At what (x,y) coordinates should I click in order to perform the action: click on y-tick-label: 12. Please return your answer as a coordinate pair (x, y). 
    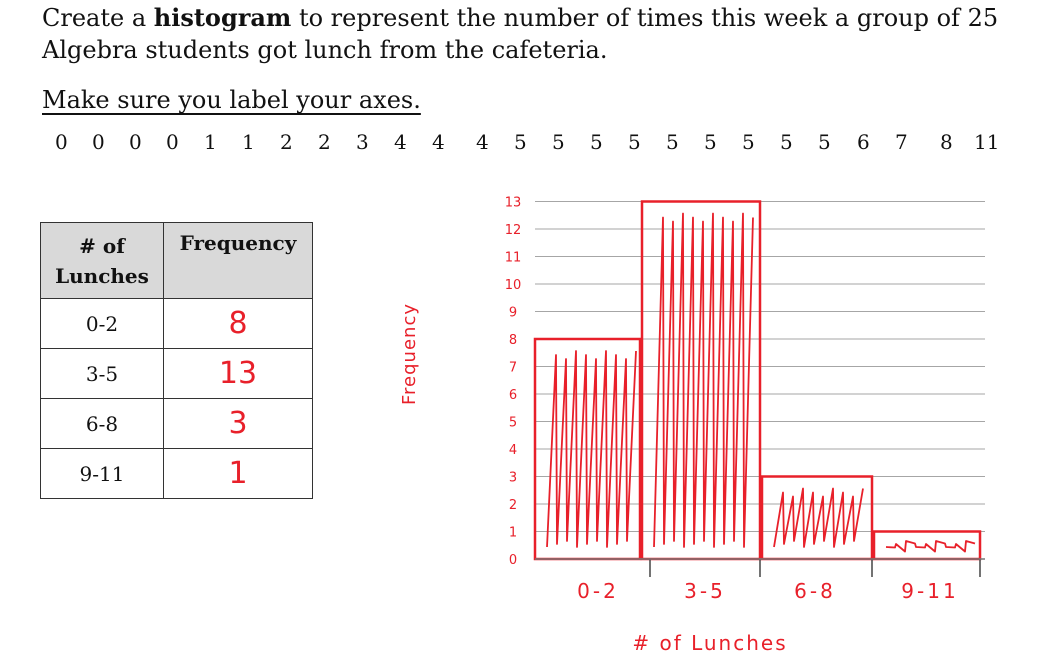
    Looking at the image, I should click on (513, 230).